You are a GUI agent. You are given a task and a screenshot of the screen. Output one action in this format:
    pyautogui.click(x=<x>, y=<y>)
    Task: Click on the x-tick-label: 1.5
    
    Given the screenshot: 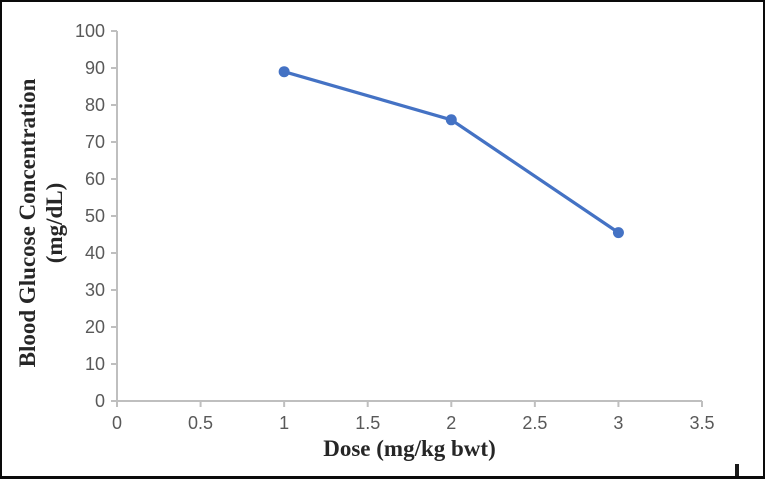 What is the action you would take?
    pyautogui.click(x=367, y=423)
    